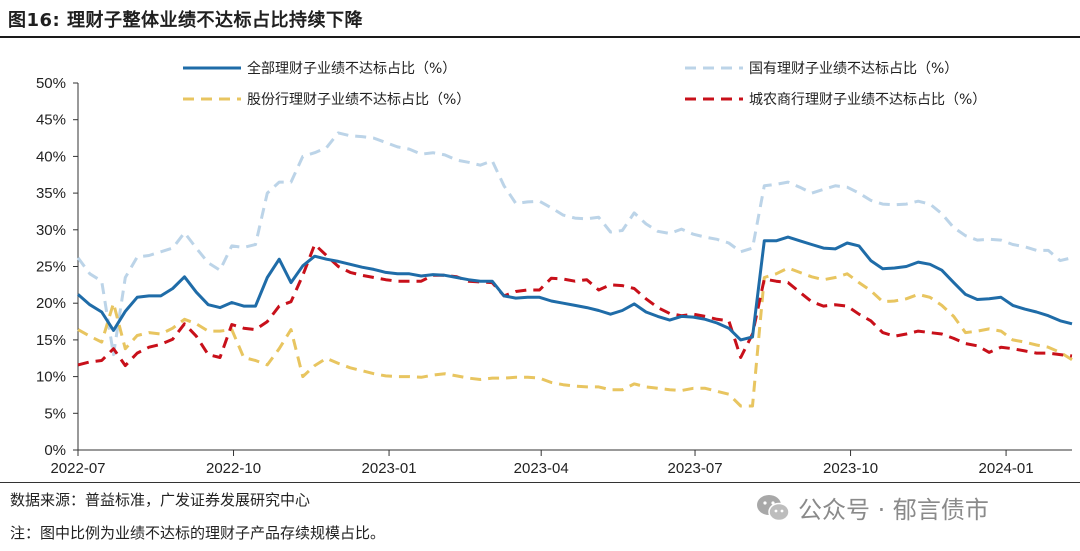 The height and width of the screenshot is (551, 1080). I want to click on y-tick-label: 10%, so click(51, 377).